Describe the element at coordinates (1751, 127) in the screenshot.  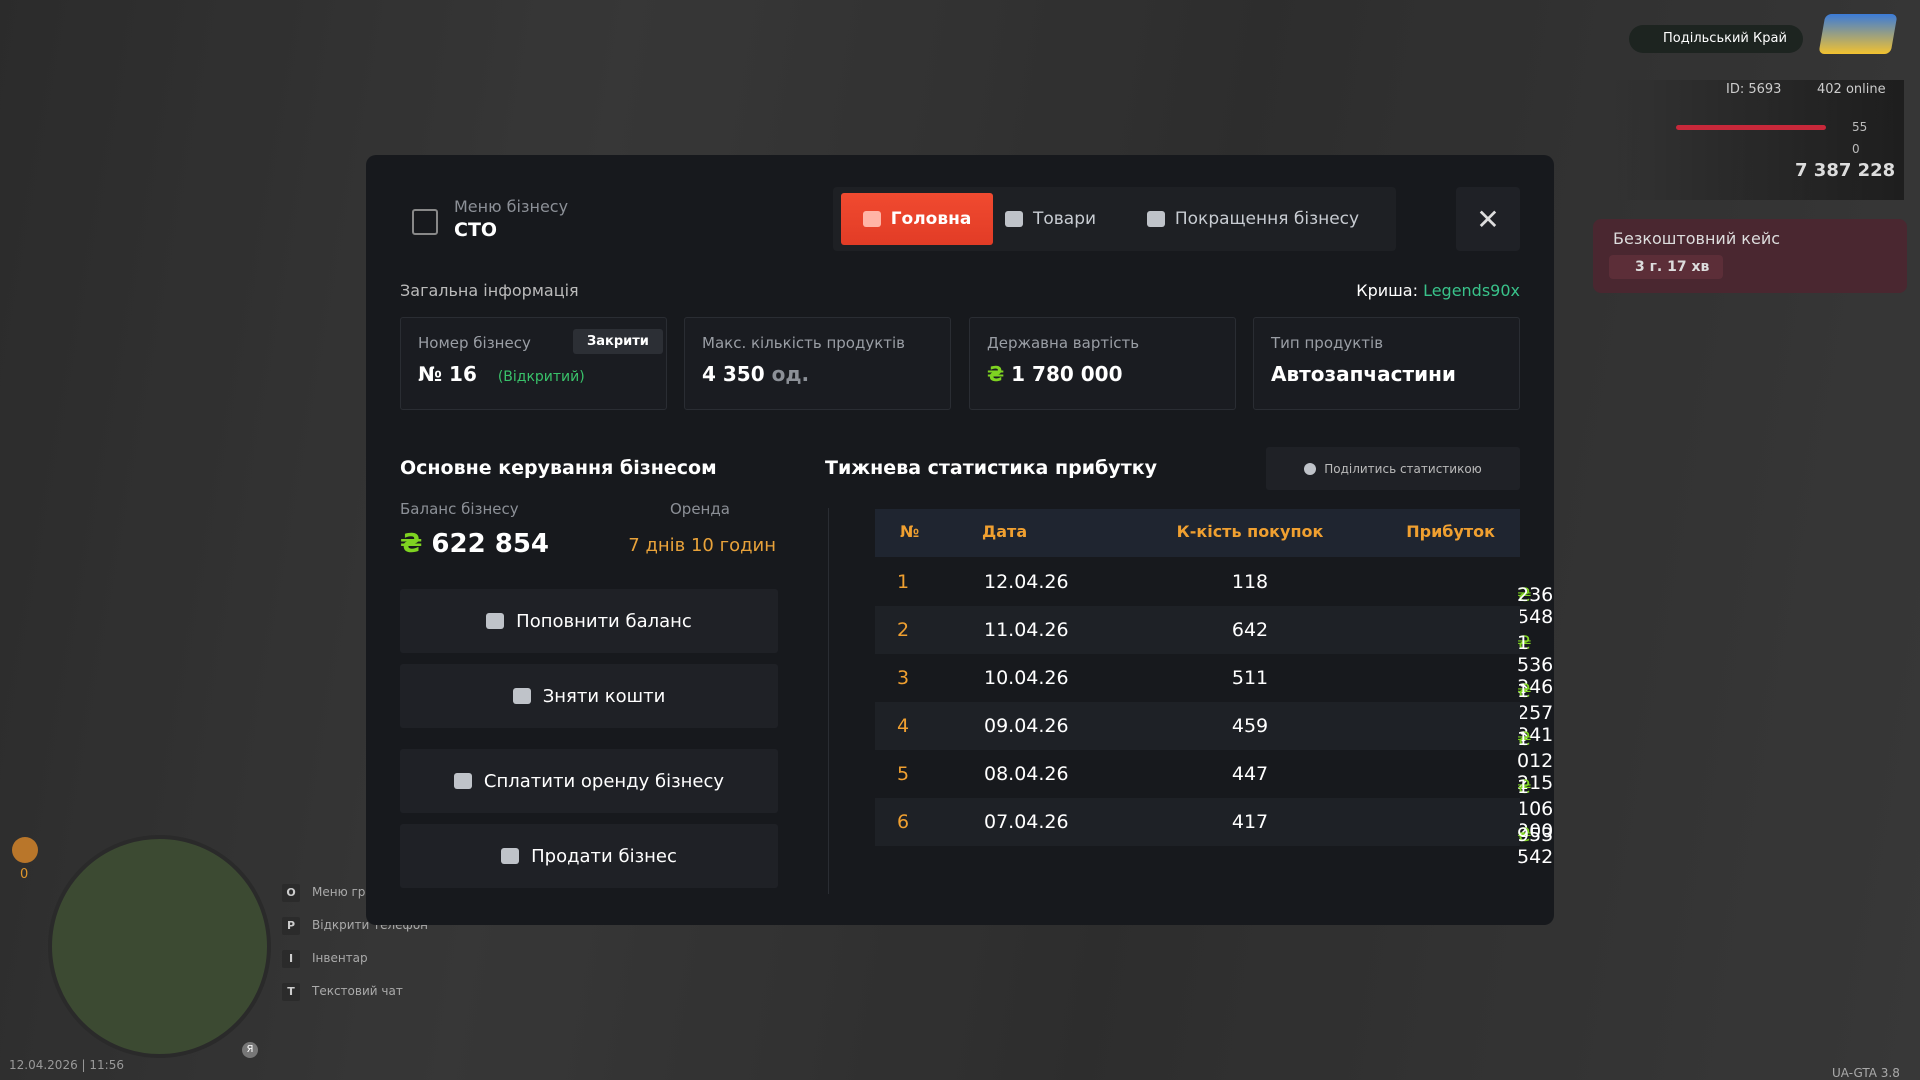
I see `health-bar` at that location.